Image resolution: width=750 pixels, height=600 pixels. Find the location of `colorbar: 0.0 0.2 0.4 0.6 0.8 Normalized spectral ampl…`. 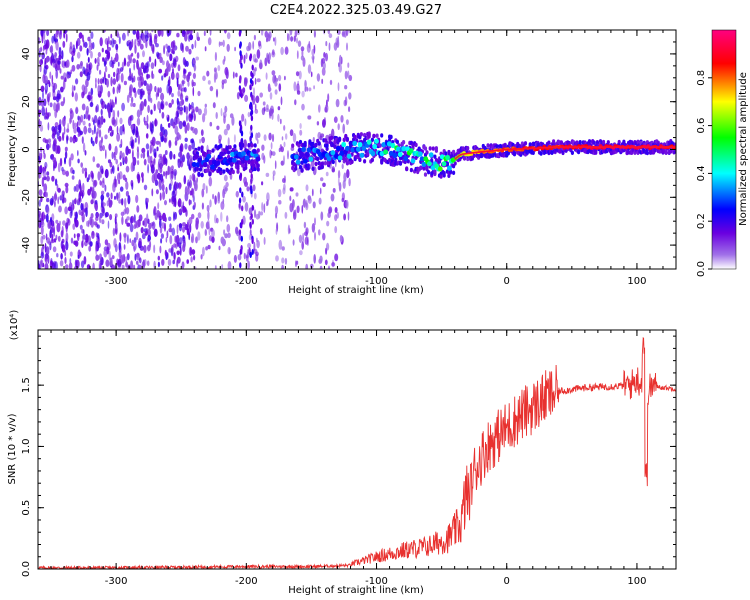

colorbar: 0.0 0.2 0.4 0.6 0.8 Normalized spectral ampl… is located at coordinates (722, 153).